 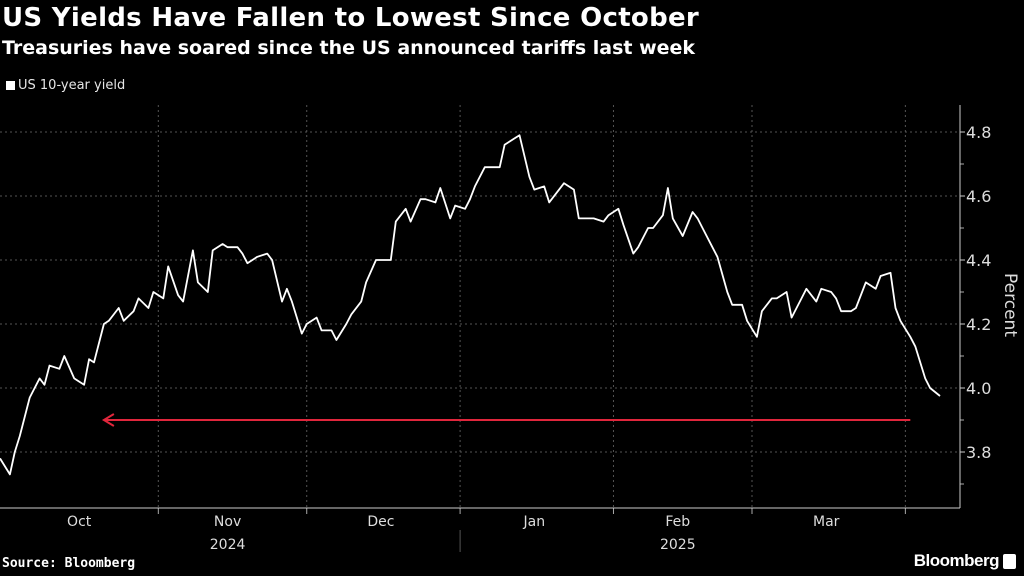 What do you see at coordinates (10, 85) in the screenshot?
I see `legend-swatch` at bounding box center [10, 85].